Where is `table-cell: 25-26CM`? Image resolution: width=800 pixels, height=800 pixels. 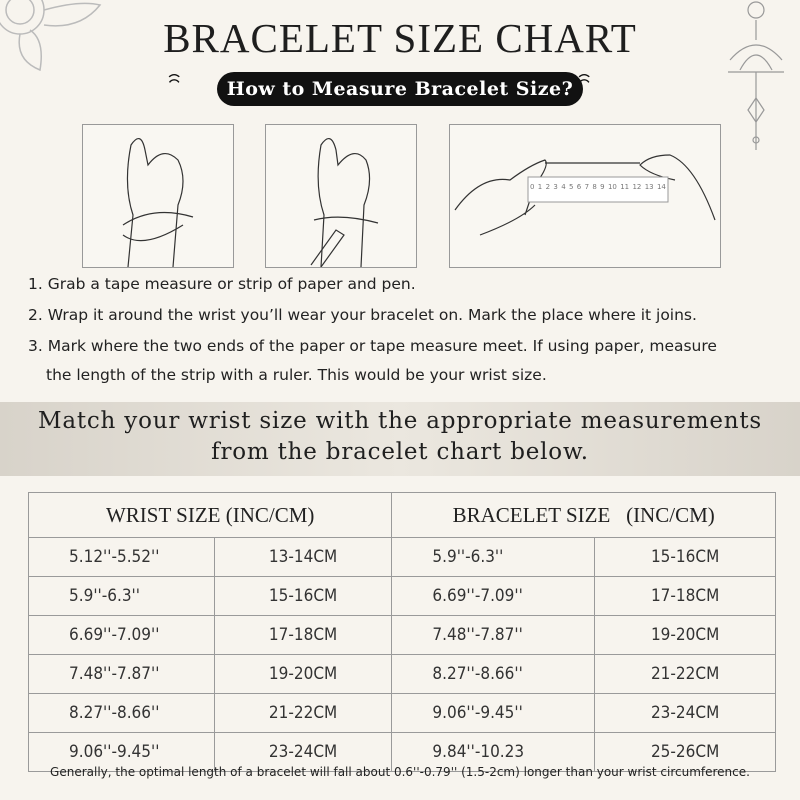 table-cell: 25-26CM is located at coordinates (685, 752).